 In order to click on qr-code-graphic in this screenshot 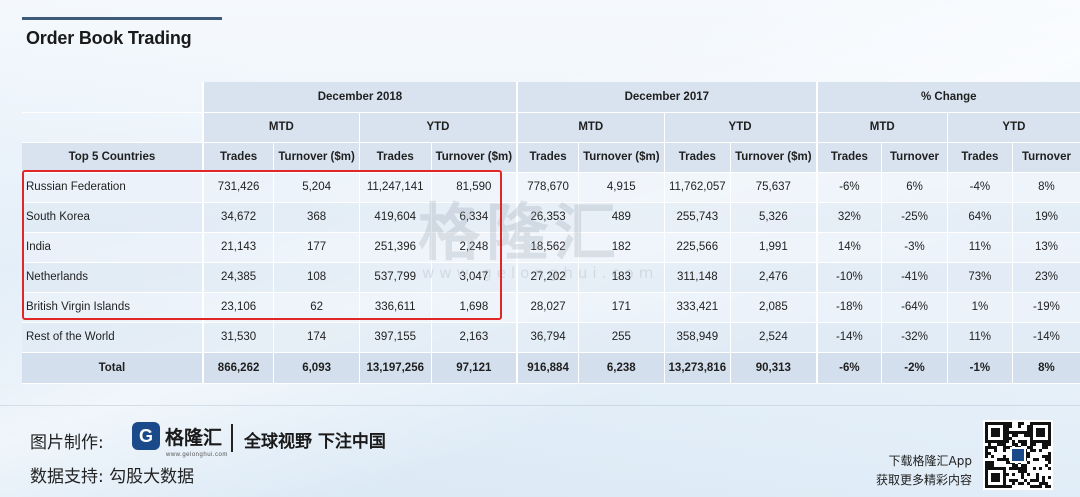, I will do `click(1018, 455)`.